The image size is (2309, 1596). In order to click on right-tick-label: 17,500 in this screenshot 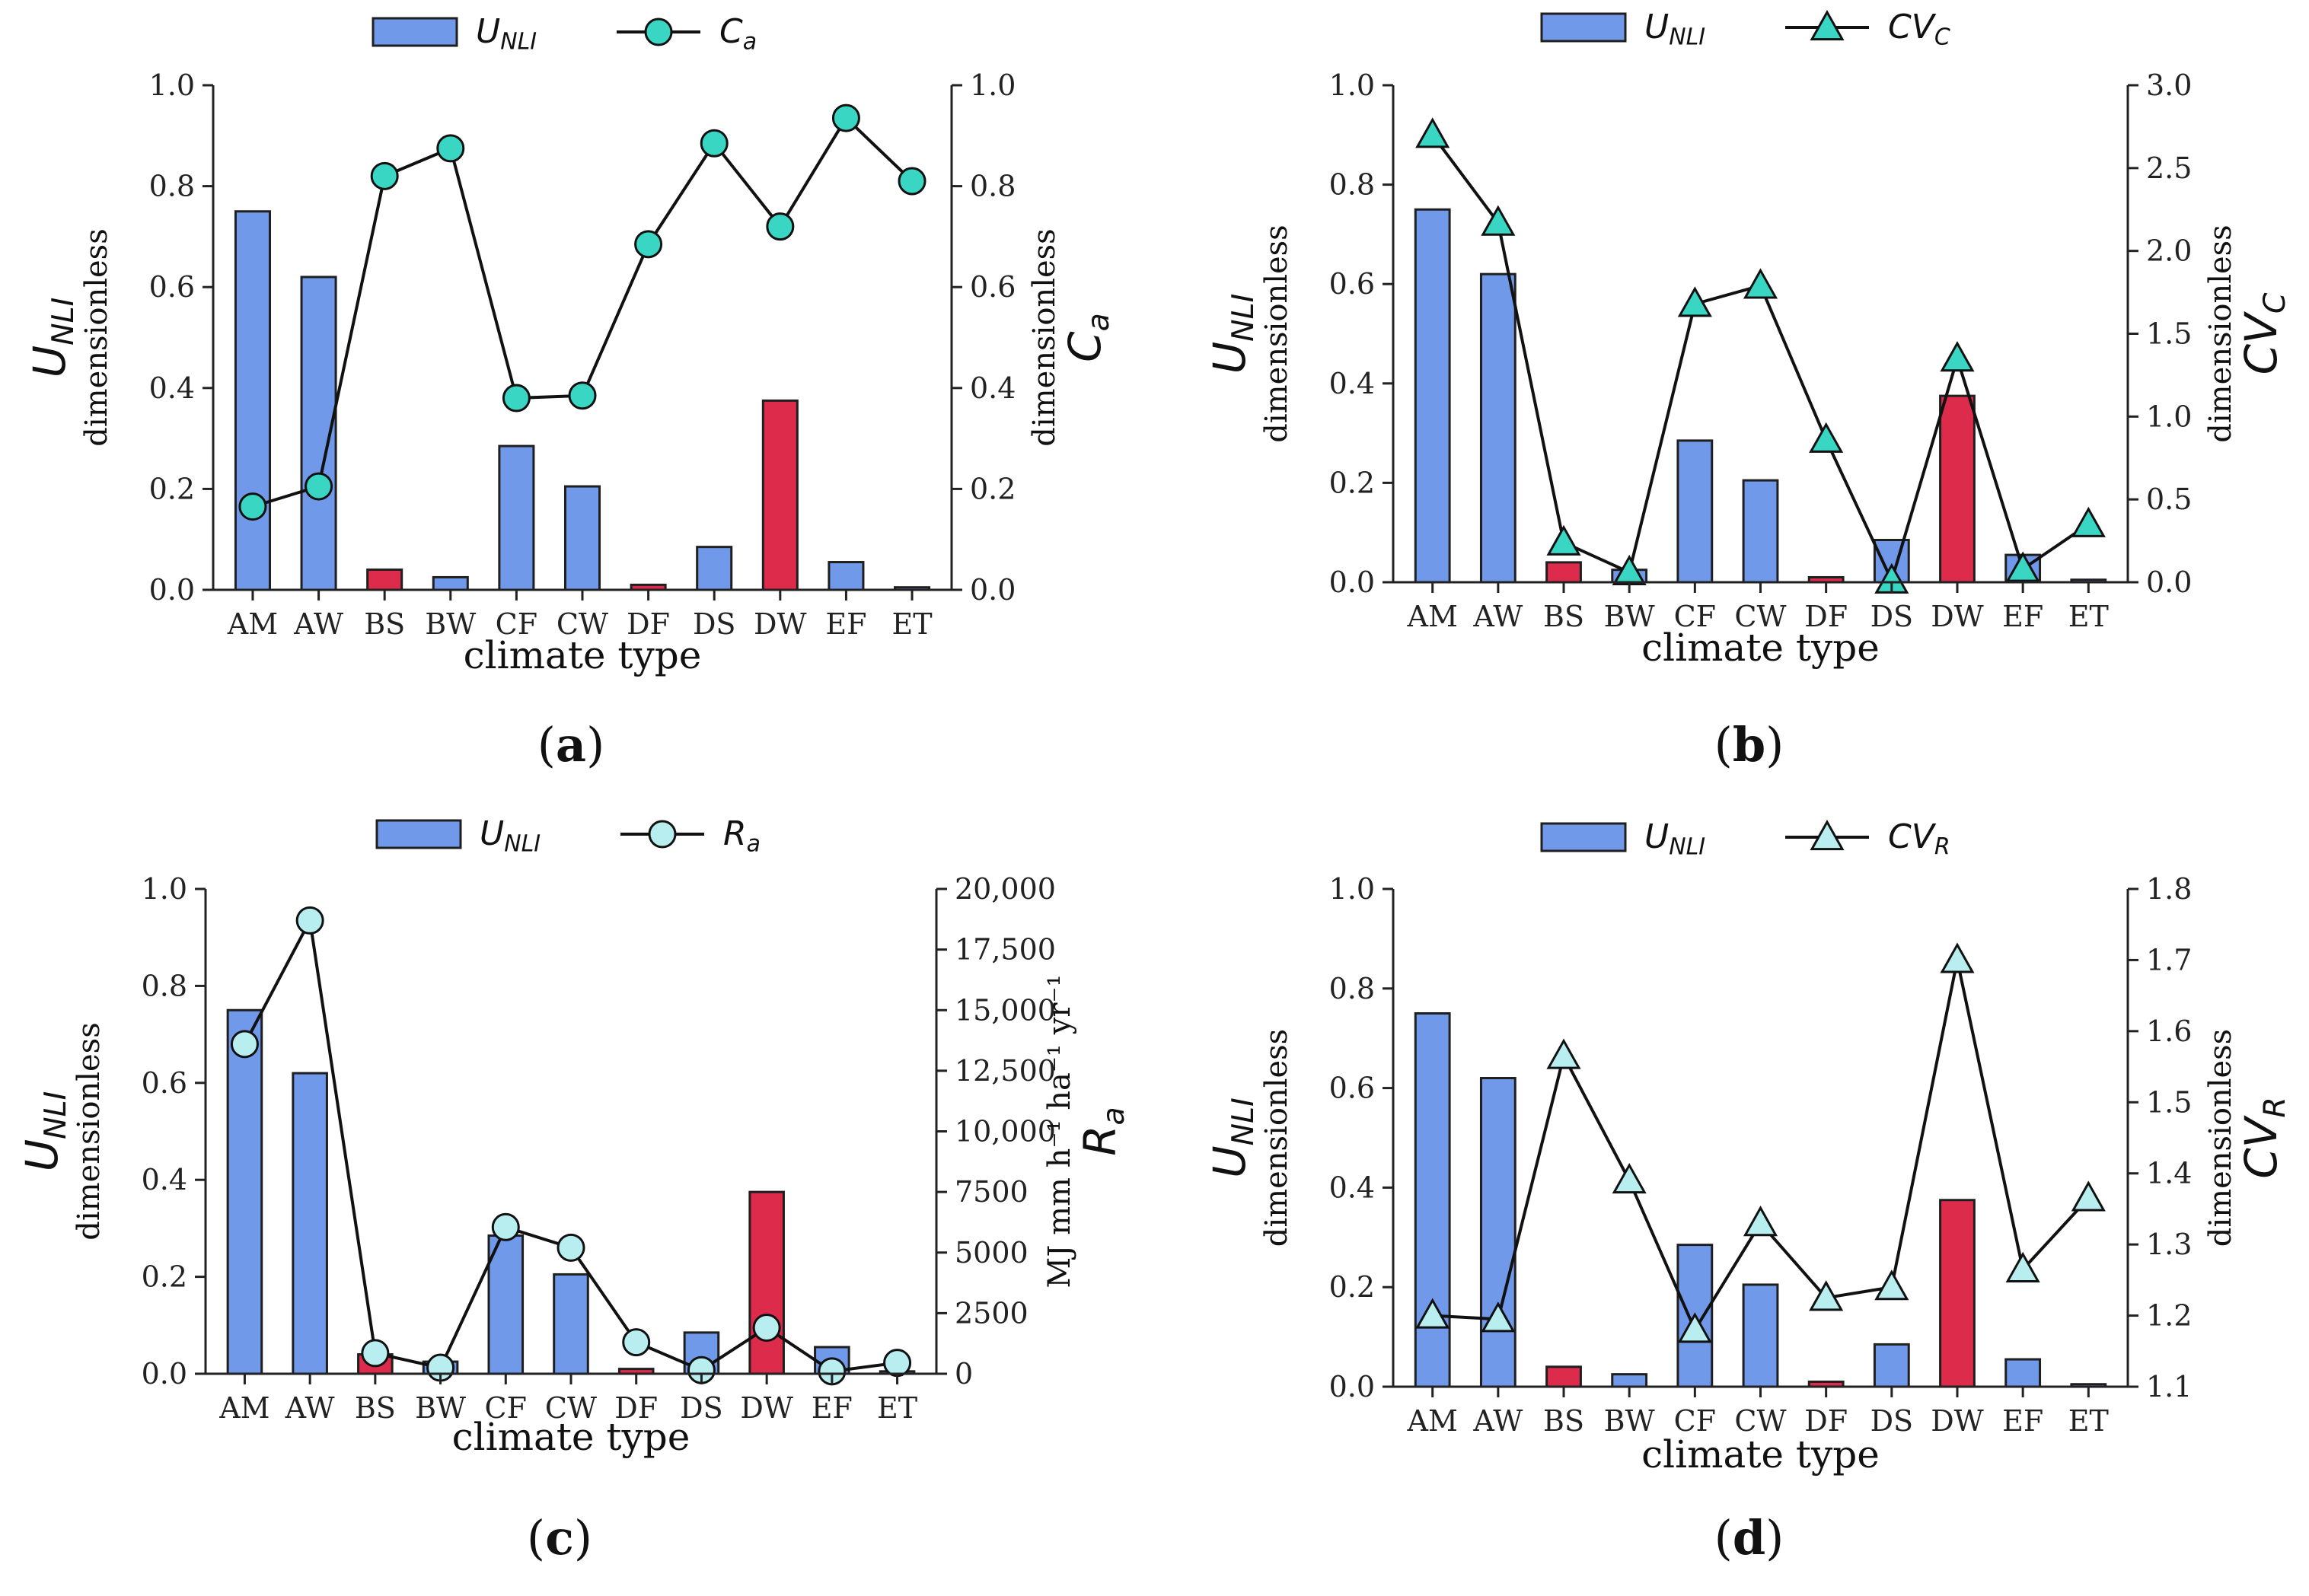, I will do `click(1005, 950)`.